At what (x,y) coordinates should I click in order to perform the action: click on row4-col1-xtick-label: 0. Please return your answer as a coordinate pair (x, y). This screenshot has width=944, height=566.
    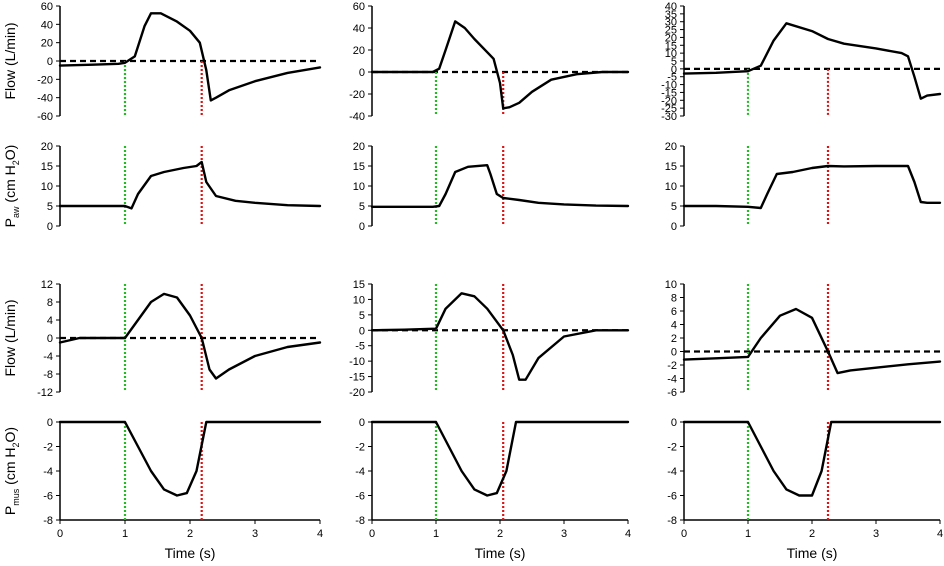
    Looking at the image, I should click on (60, 534).